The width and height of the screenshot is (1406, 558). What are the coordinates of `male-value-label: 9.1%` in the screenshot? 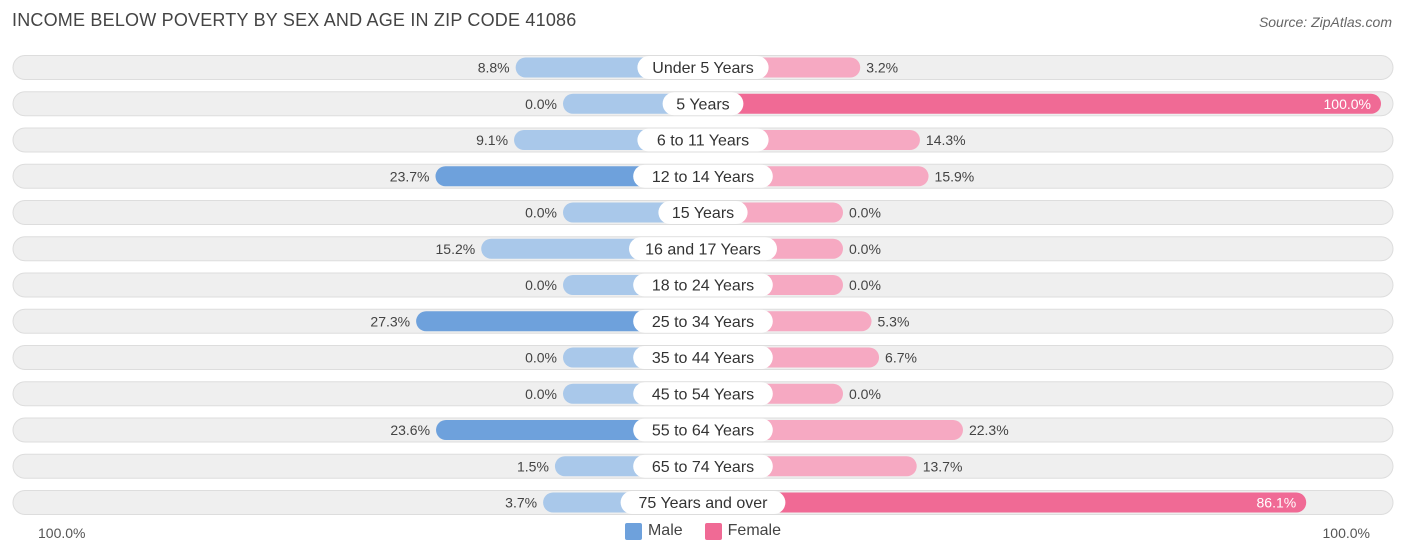 It's located at (492, 140).